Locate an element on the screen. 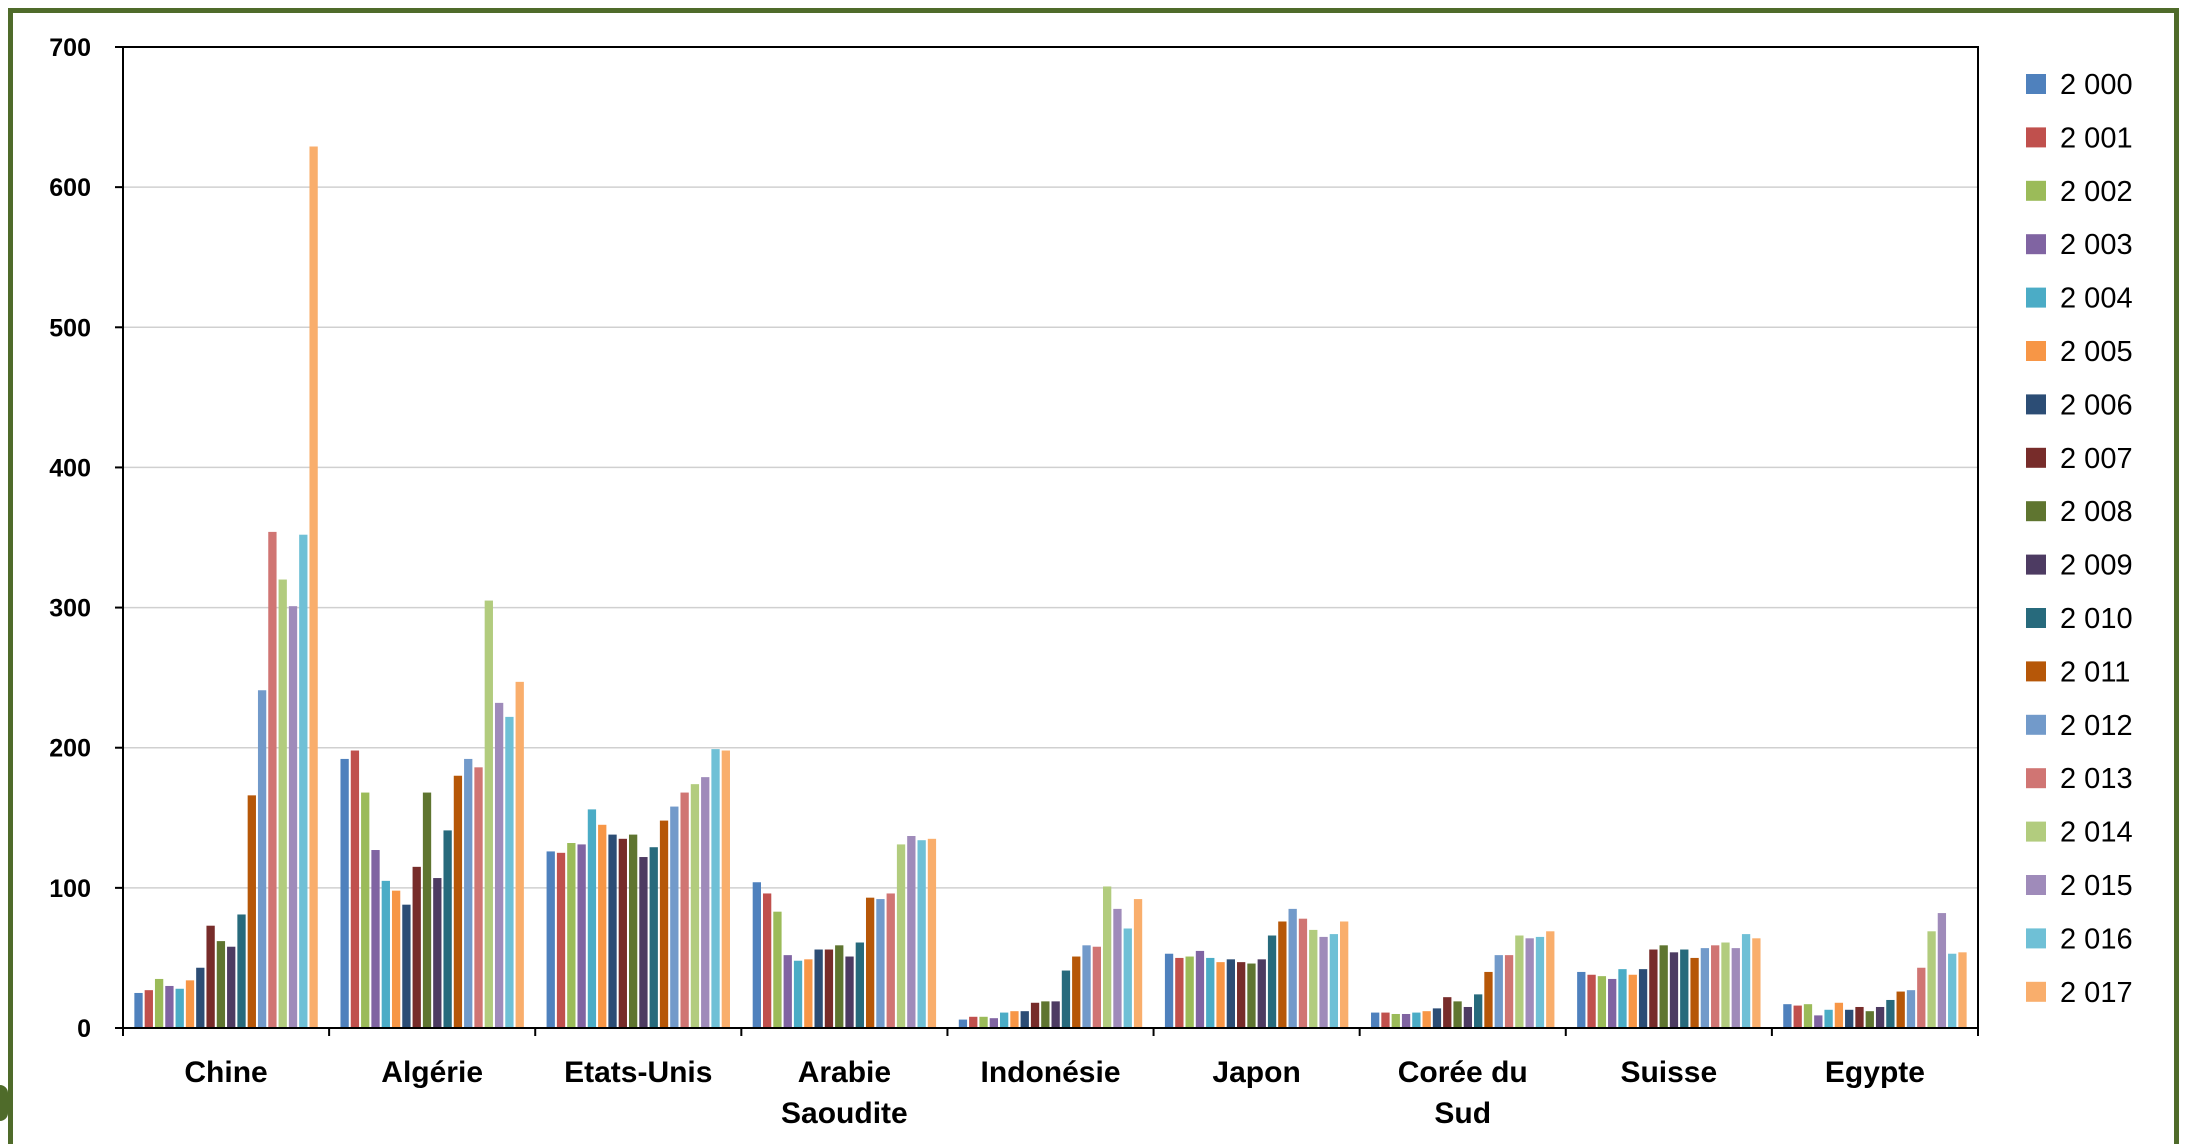 The image size is (2191, 1148). legend-label: 2 000 is located at coordinates (2096, 85).